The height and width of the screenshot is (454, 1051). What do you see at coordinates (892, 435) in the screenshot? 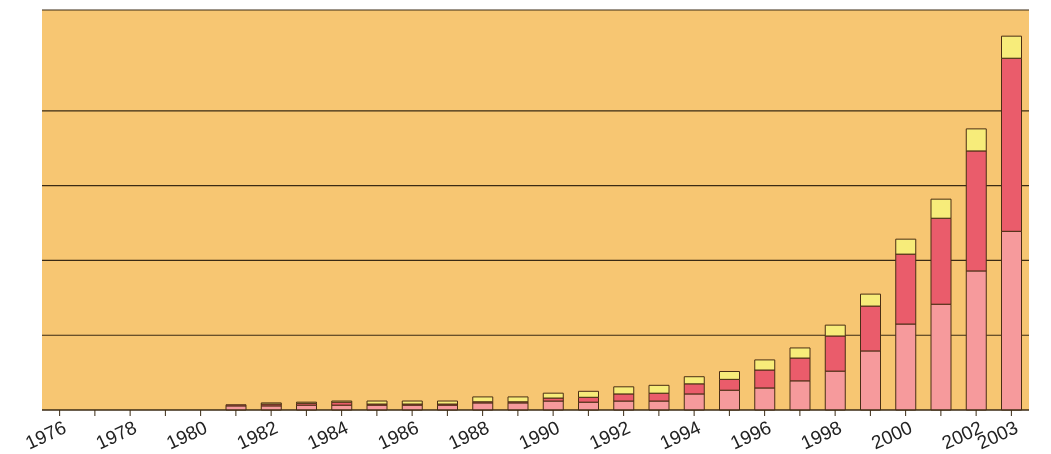
I see `x-tick-label: 2000` at bounding box center [892, 435].